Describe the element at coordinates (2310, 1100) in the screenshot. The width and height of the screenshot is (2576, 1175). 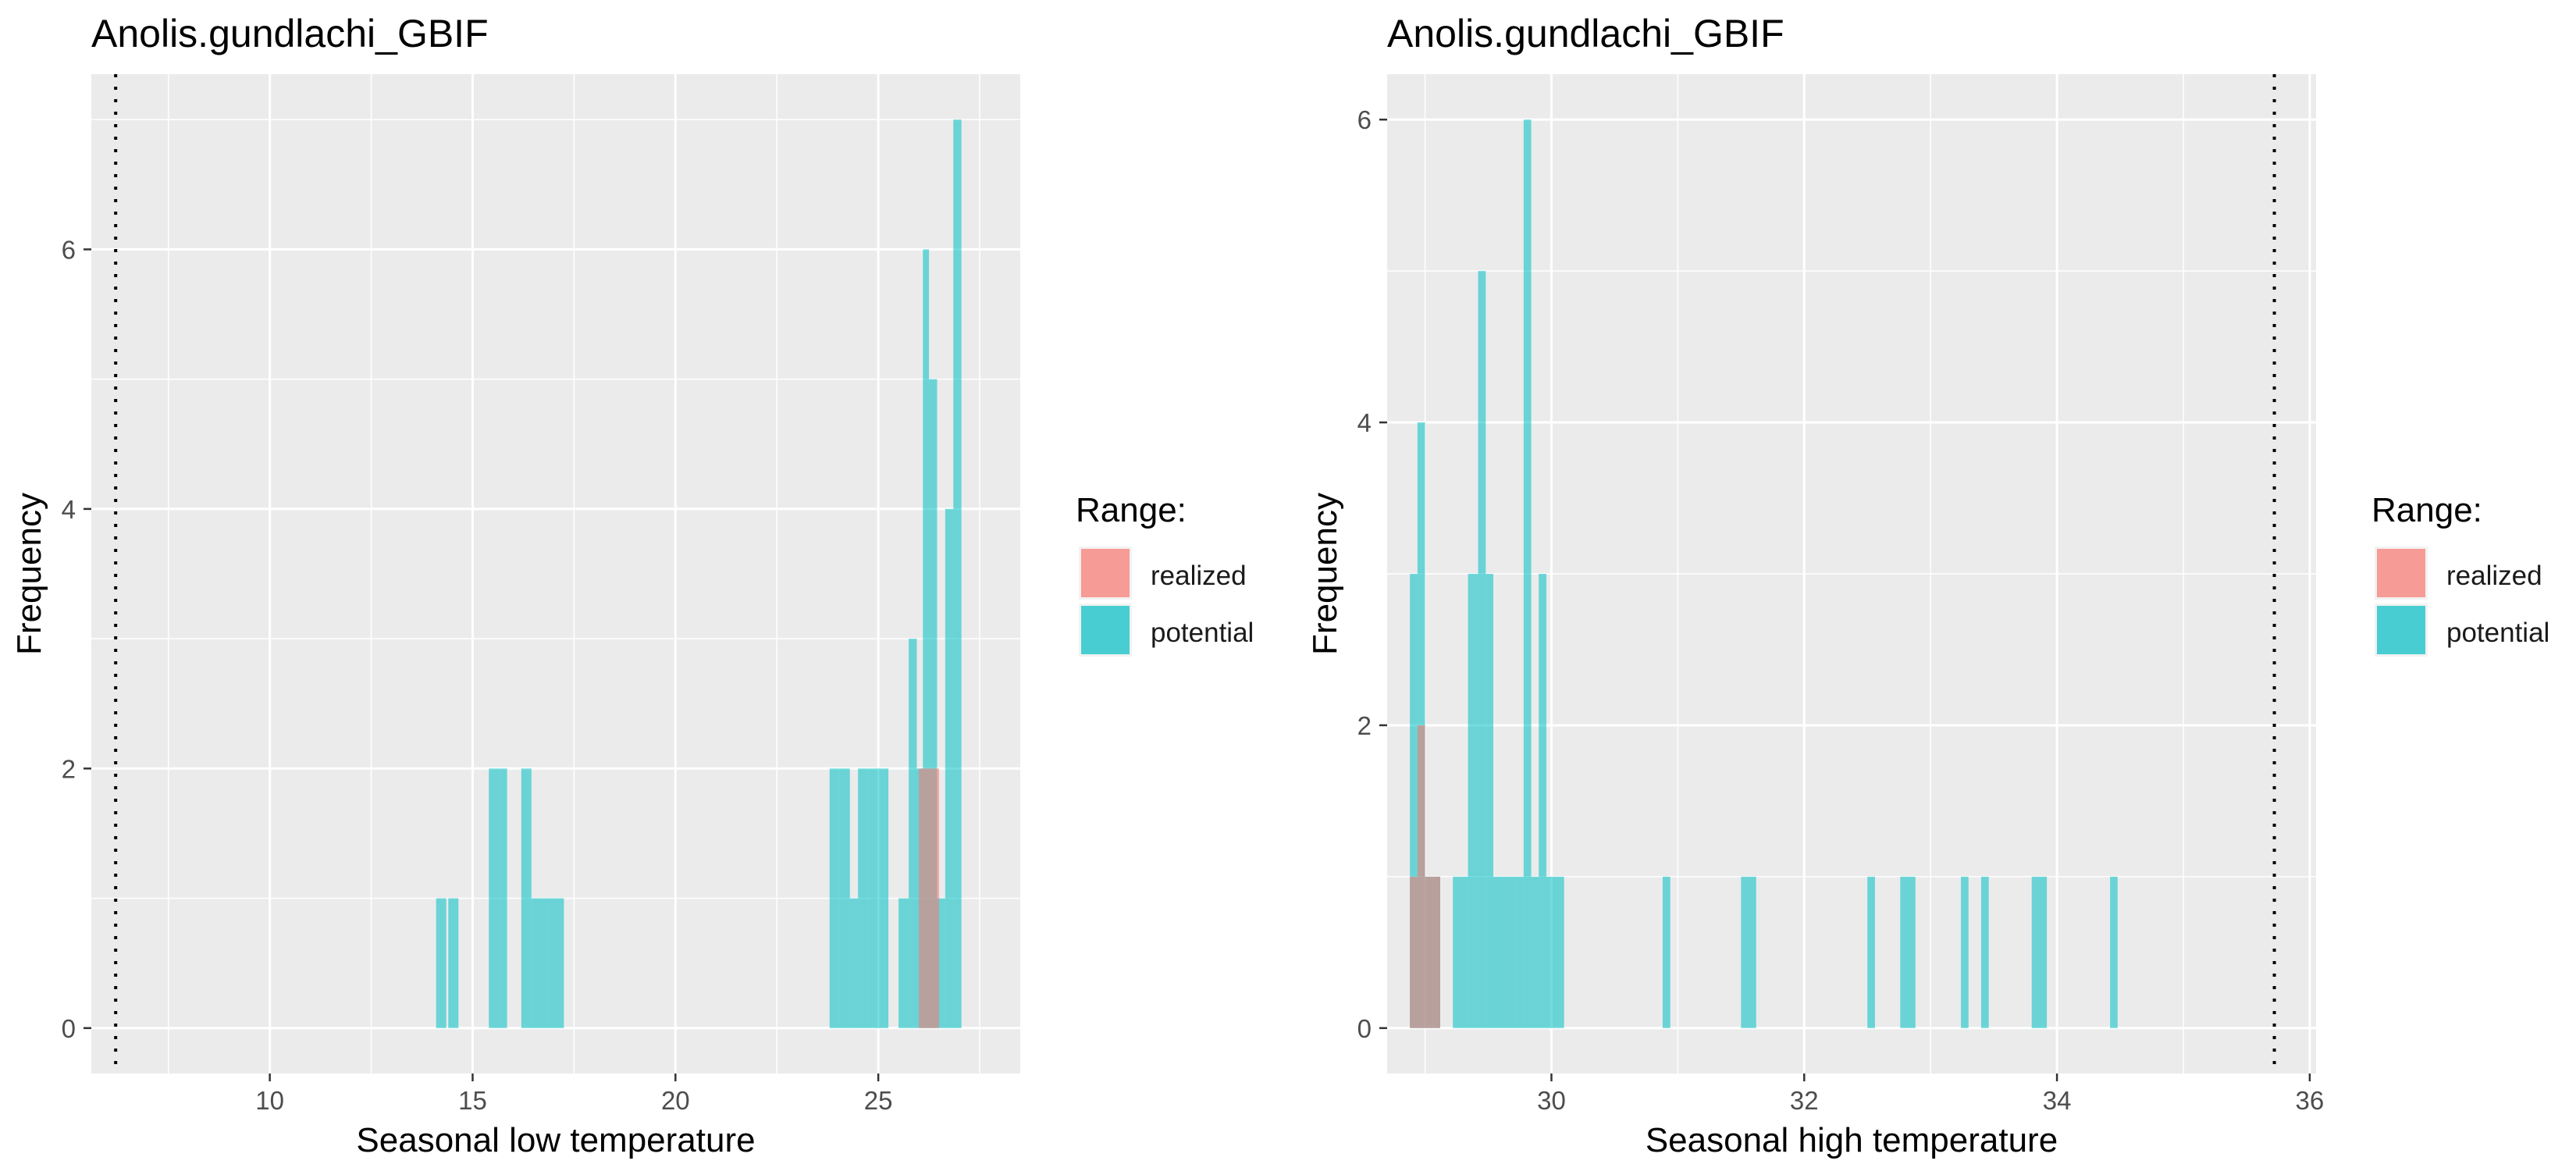
I see `x-tick-label: 36` at that location.